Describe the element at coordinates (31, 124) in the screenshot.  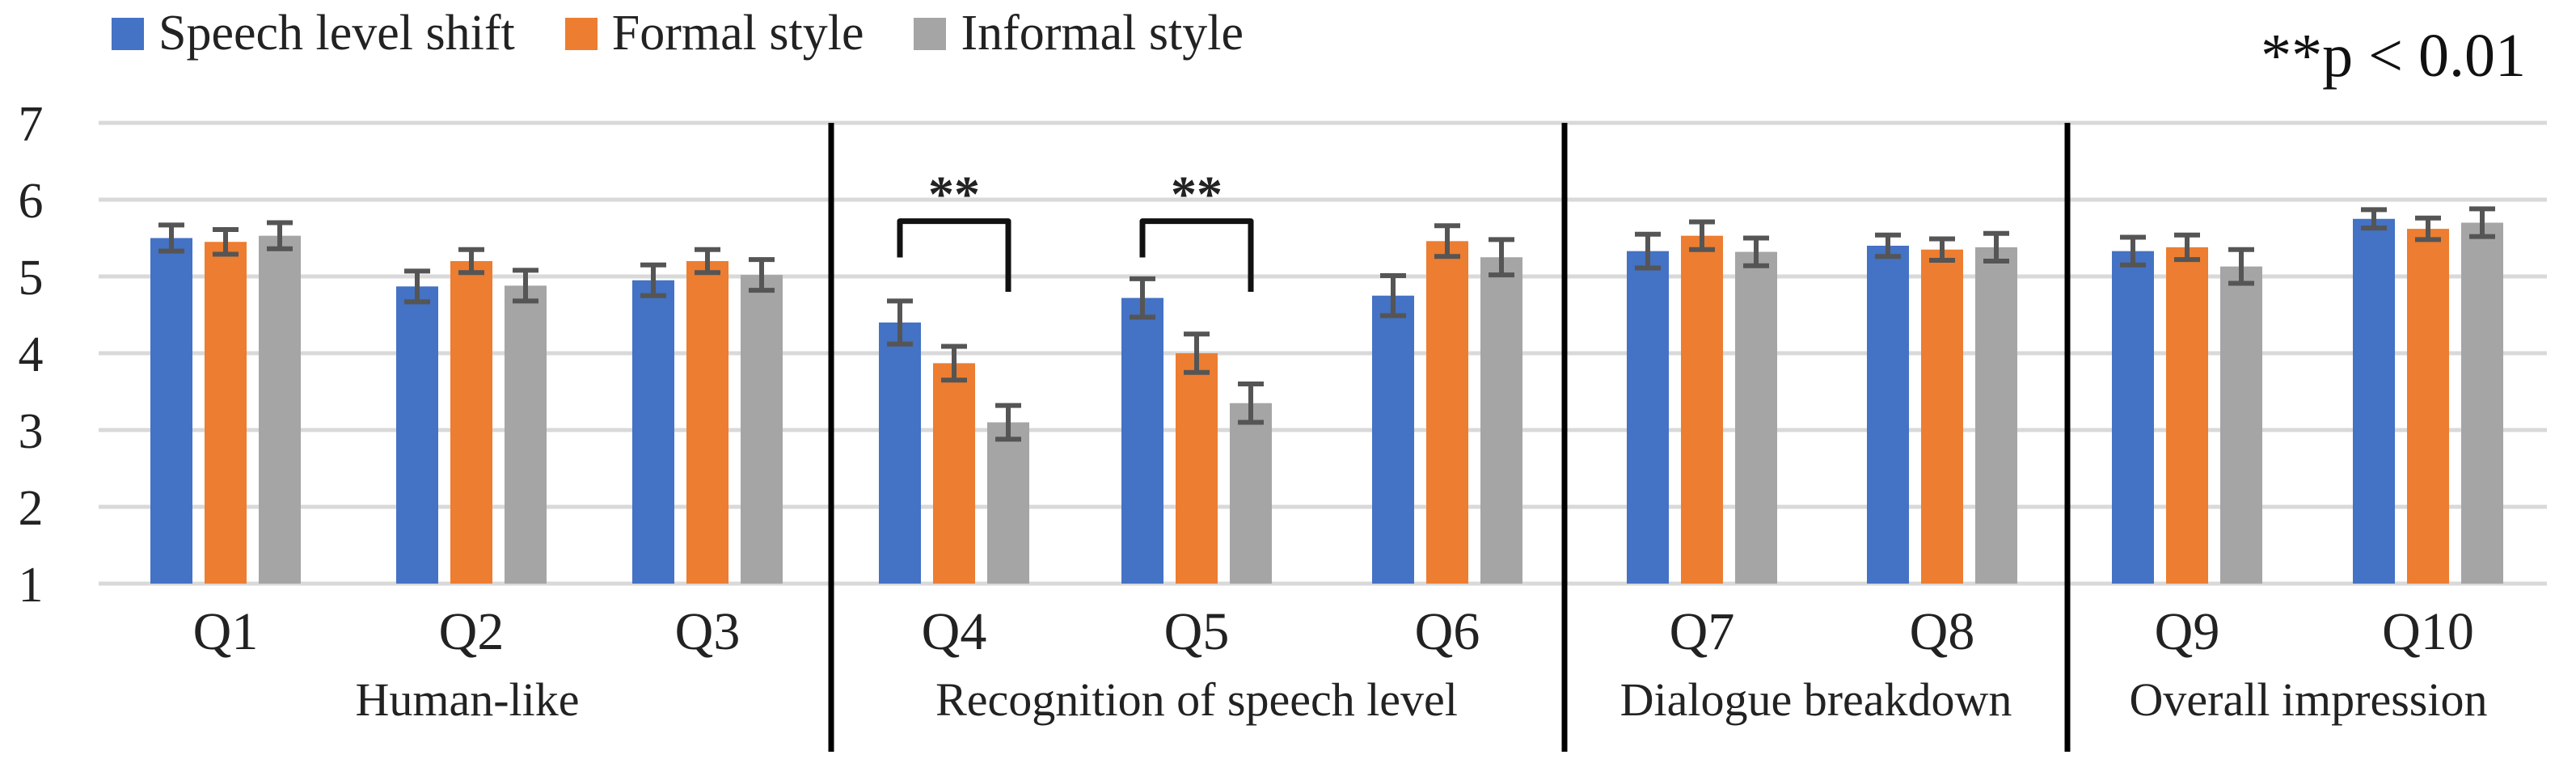
I see `y-tick-label: 7` at that location.